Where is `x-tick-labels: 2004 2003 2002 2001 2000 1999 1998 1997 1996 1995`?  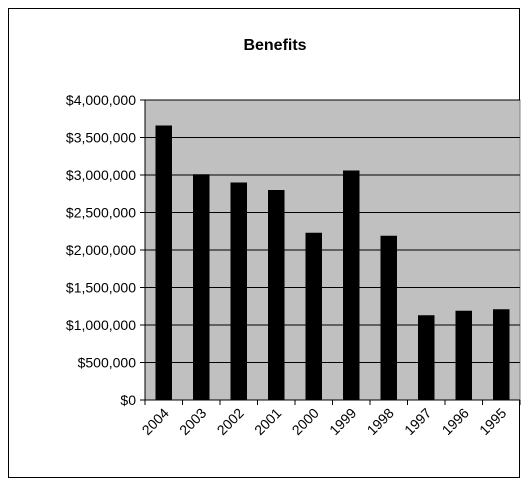 x-tick-labels: 2004 2003 2002 2001 2000 1999 1998 1997 1996 1995 is located at coordinates (324, 421).